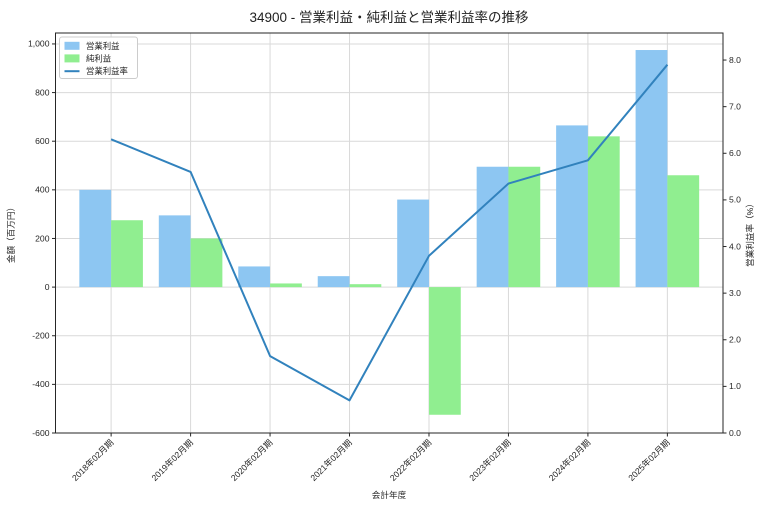 This screenshot has width=768, height=512. What do you see at coordinates (735, 293) in the screenshot?
I see `y-tick-label-right: 3.0` at bounding box center [735, 293].